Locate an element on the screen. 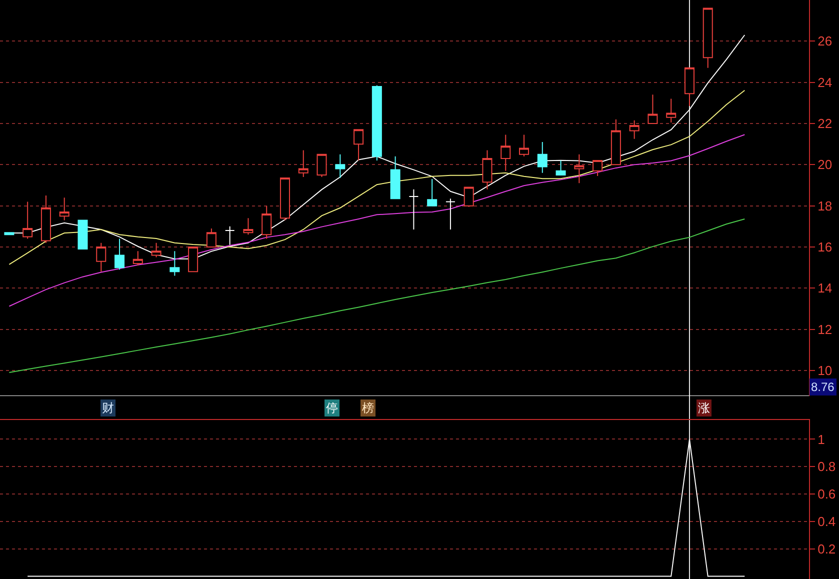  y-tick-label: 20 is located at coordinates (825, 164).